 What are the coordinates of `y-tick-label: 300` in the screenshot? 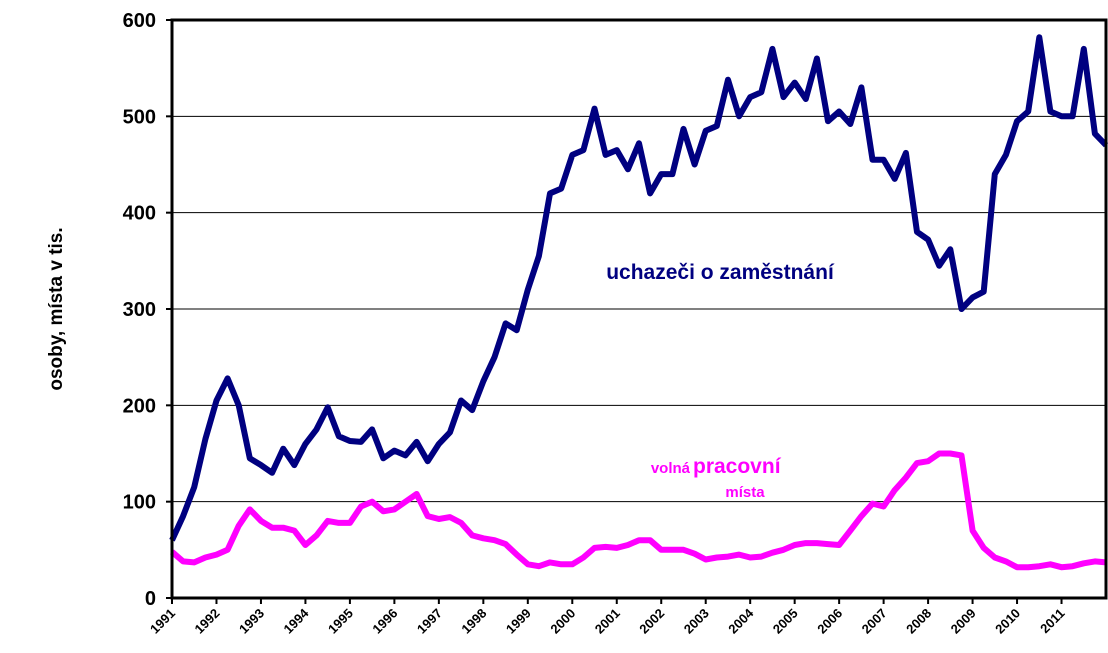 It's located at (139, 310).